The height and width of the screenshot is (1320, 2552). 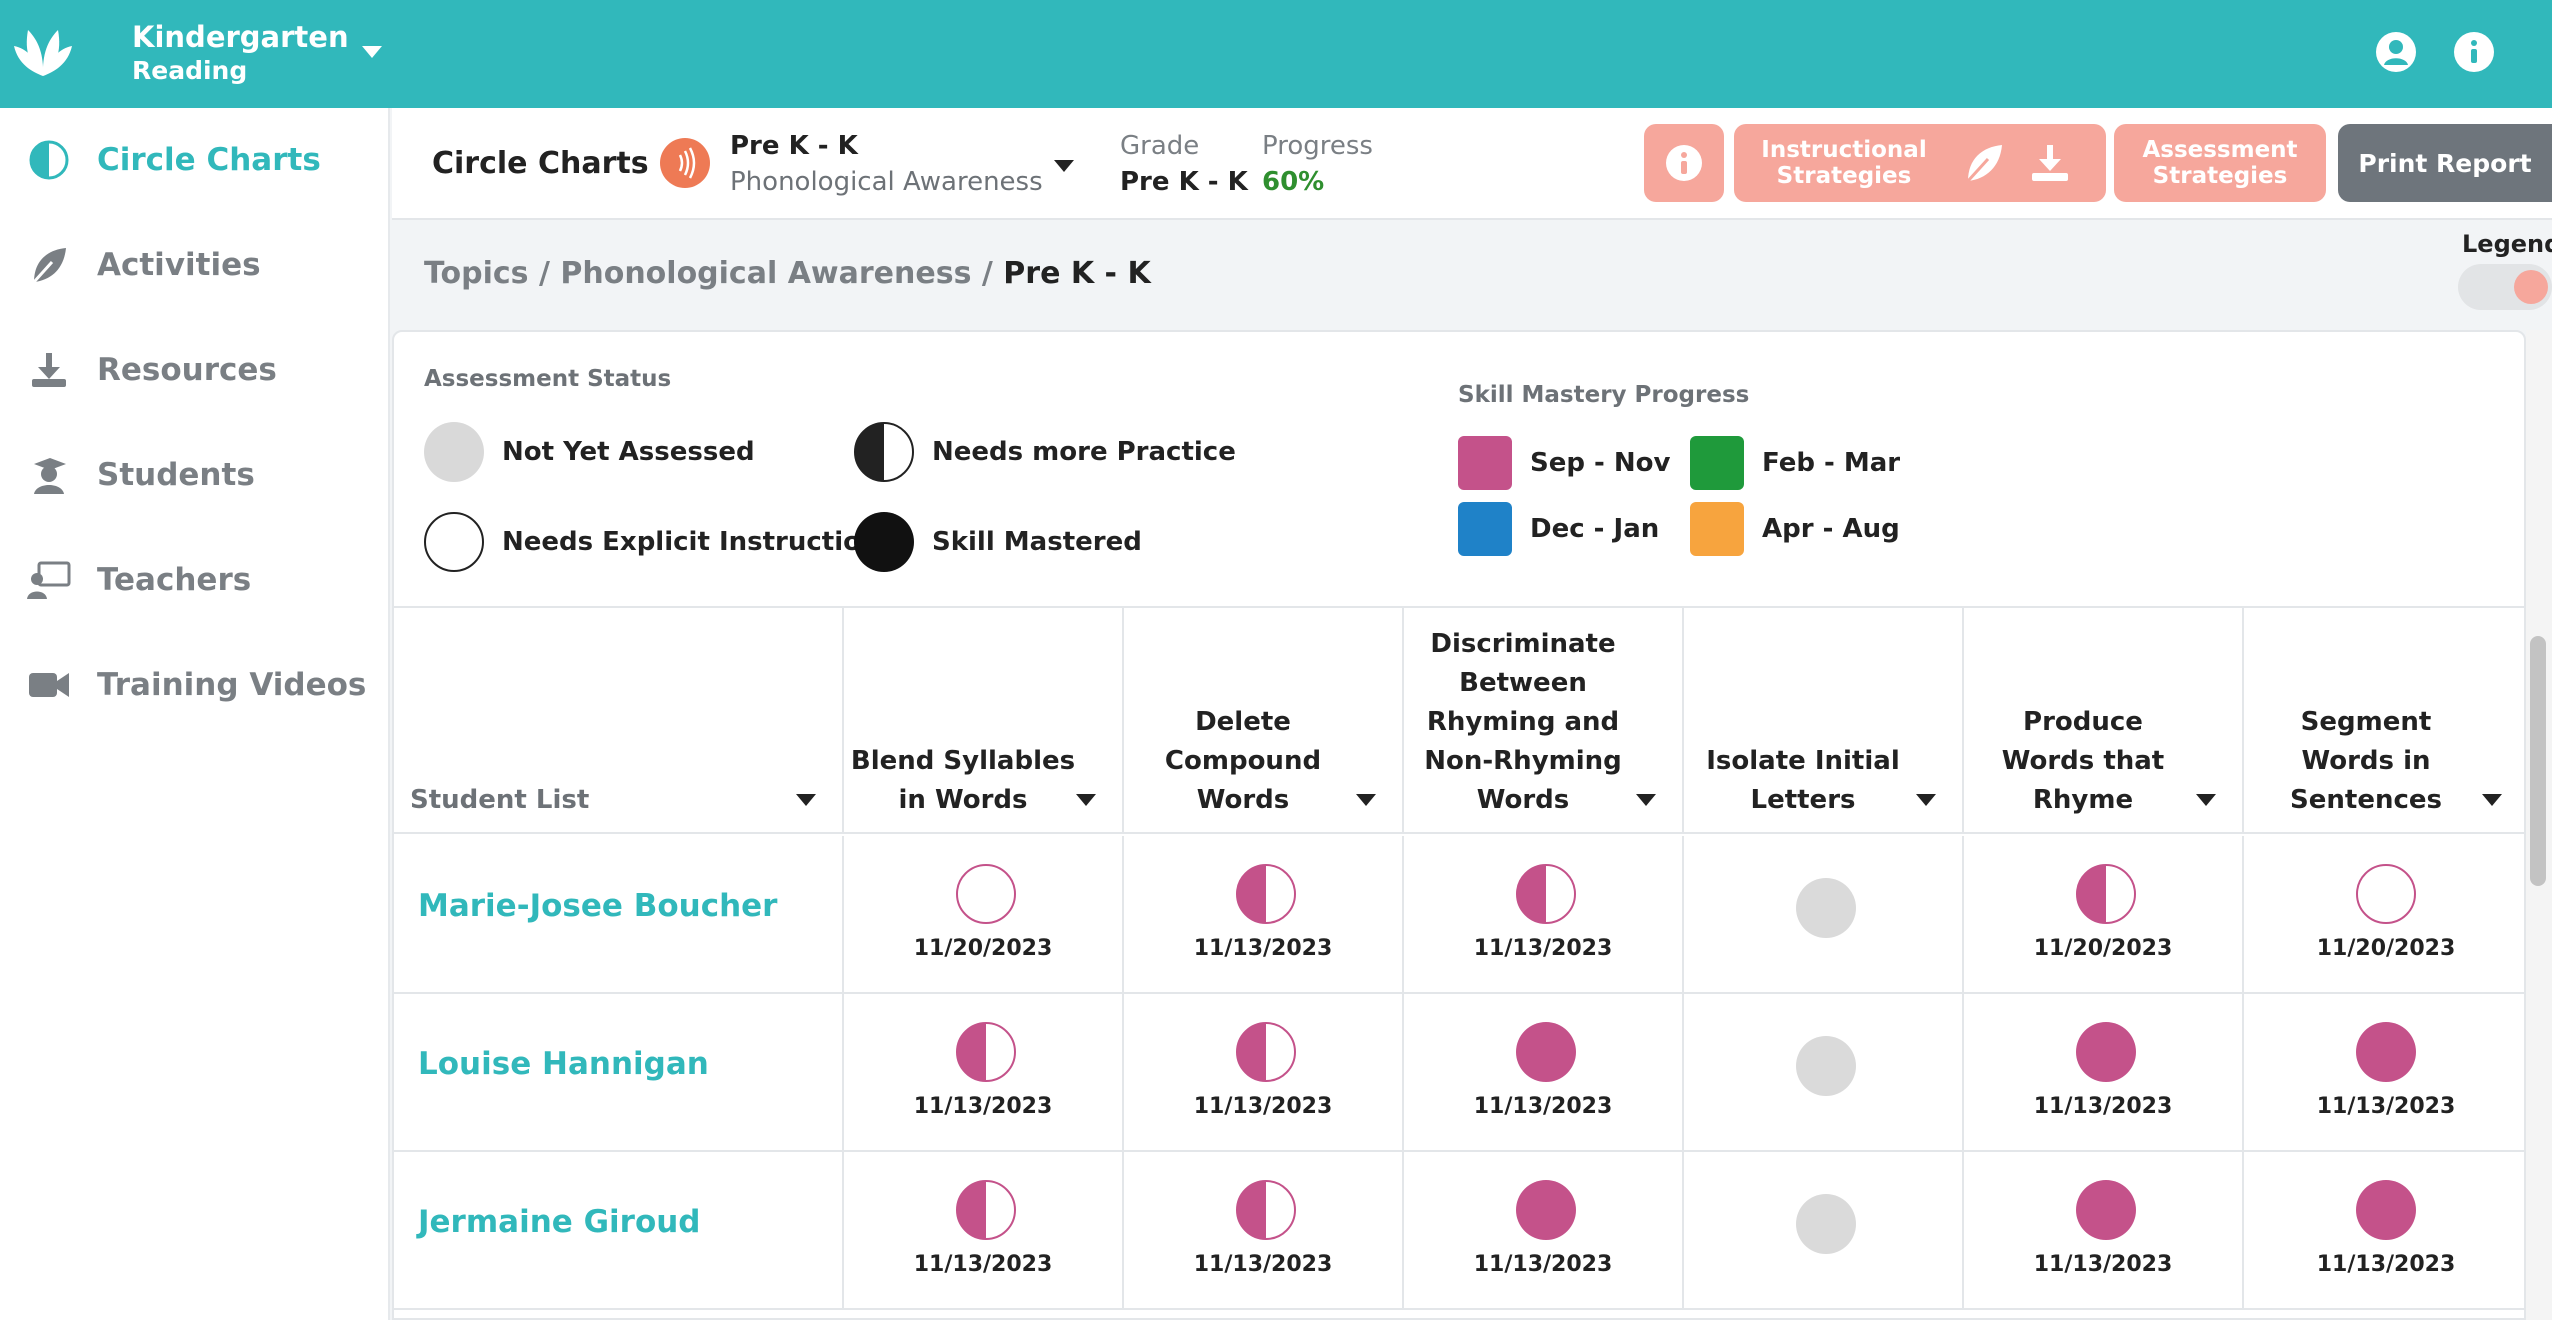 I want to click on sidebar-item-students: Students, so click(x=194, y=475).